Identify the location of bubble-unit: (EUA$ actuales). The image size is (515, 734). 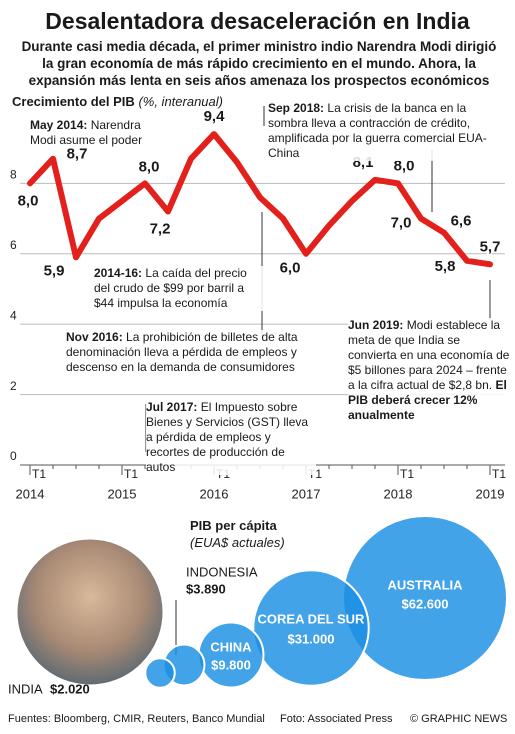
(237, 542).